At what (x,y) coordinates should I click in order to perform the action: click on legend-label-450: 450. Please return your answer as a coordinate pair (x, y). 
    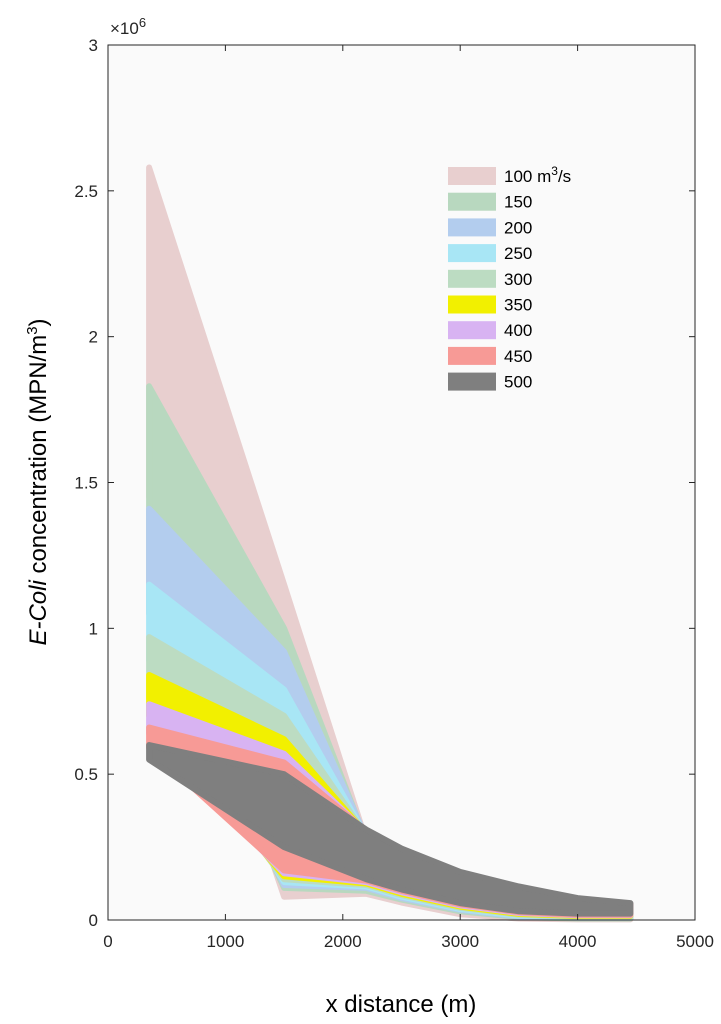
    Looking at the image, I should click on (518, 356).